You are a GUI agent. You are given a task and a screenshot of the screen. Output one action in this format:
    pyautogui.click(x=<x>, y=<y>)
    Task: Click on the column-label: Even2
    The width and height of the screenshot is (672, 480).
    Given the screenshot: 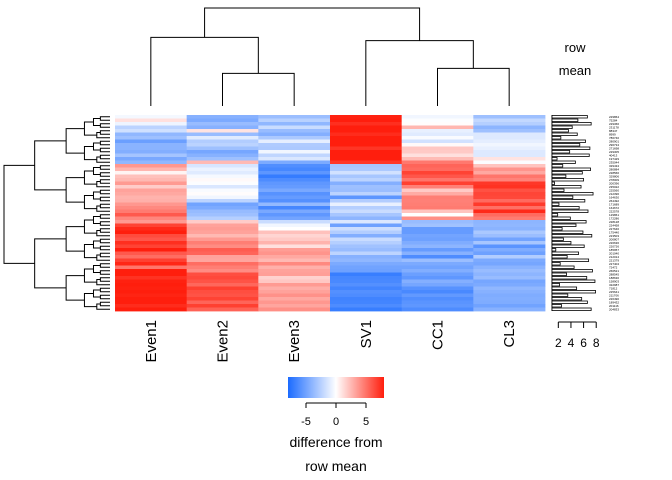 What is the action you would take?
    pyautogui.click(x=223, y=341)
    